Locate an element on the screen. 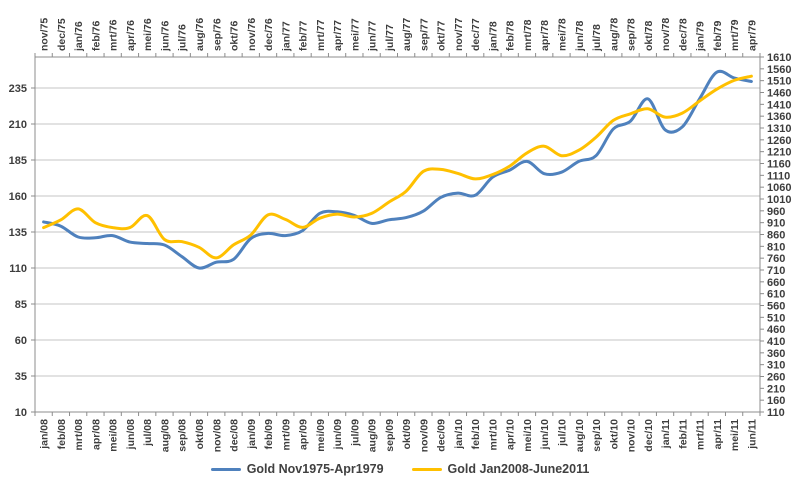 Image resolution: width=800 pixels, height=482 pixels. top-axis-label: apr/78 is located at coordinates (545, 35).